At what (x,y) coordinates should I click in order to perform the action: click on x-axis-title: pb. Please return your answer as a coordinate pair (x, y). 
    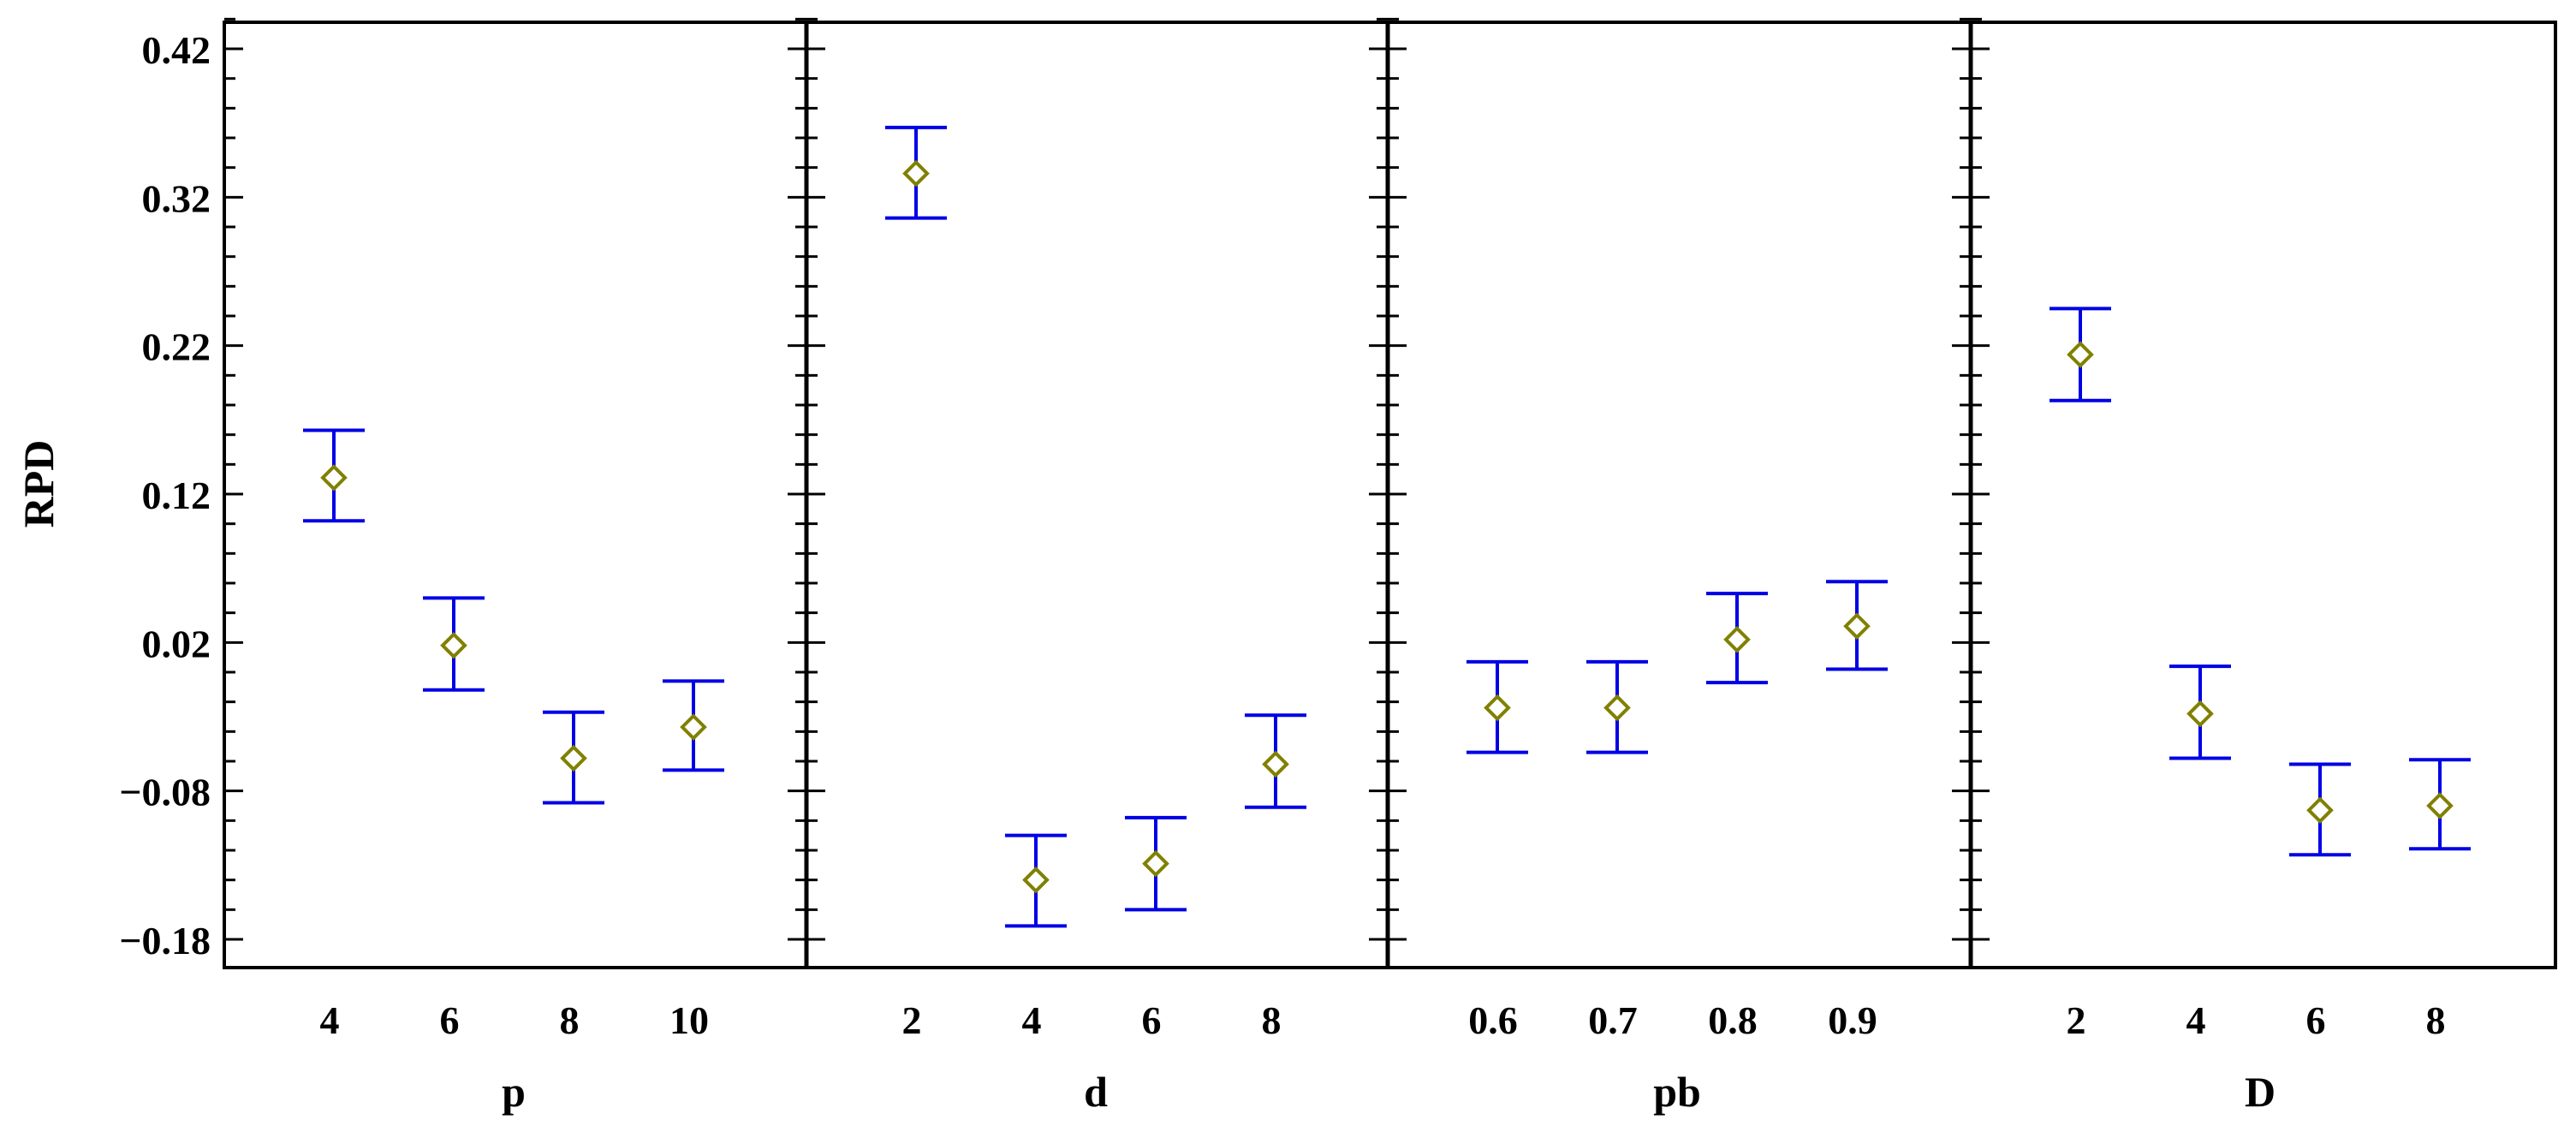
    Looking at the image, I should click on (1677, 1092).